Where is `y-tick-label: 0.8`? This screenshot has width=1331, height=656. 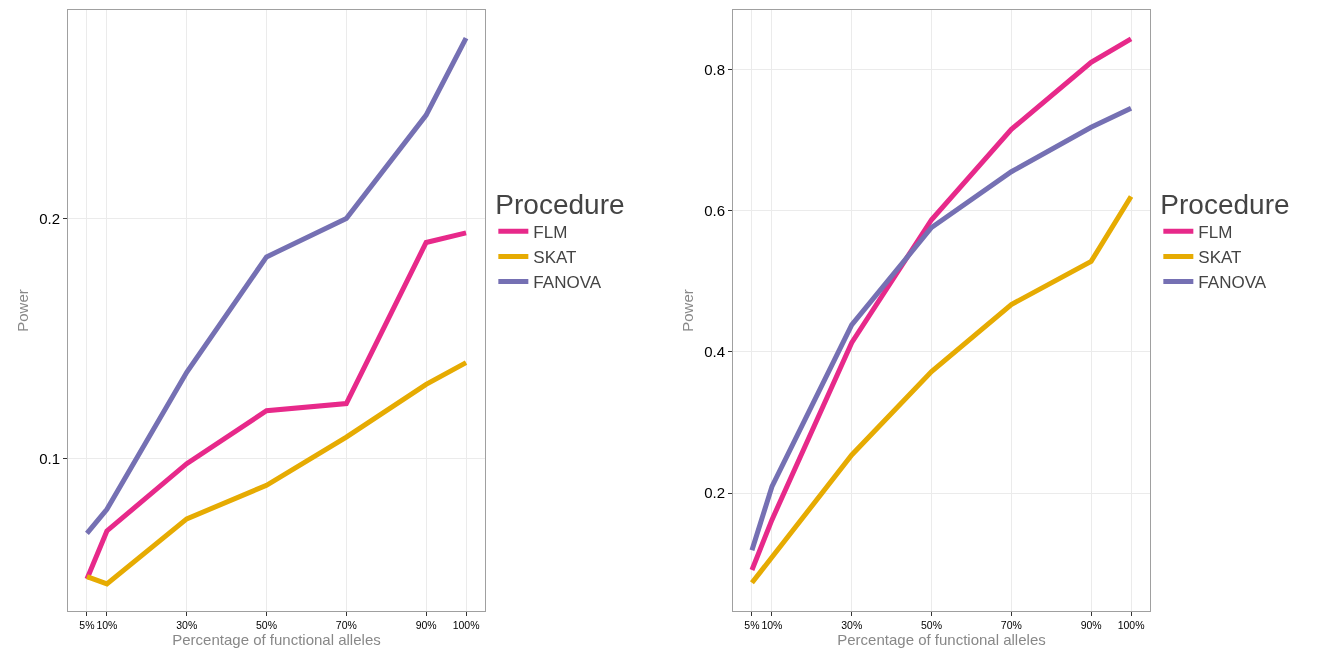 y-tick-label: 0.8 is located at coordinates (714, 69).